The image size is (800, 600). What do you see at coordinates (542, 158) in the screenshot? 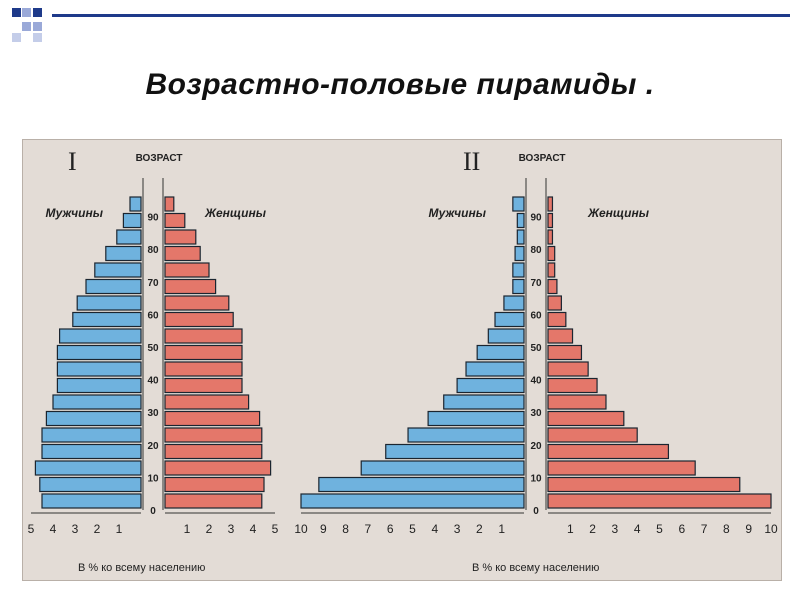
I see `pyramid-2-age-axis-label: ВОЗРАСТ` at bounding box center [542, 158].